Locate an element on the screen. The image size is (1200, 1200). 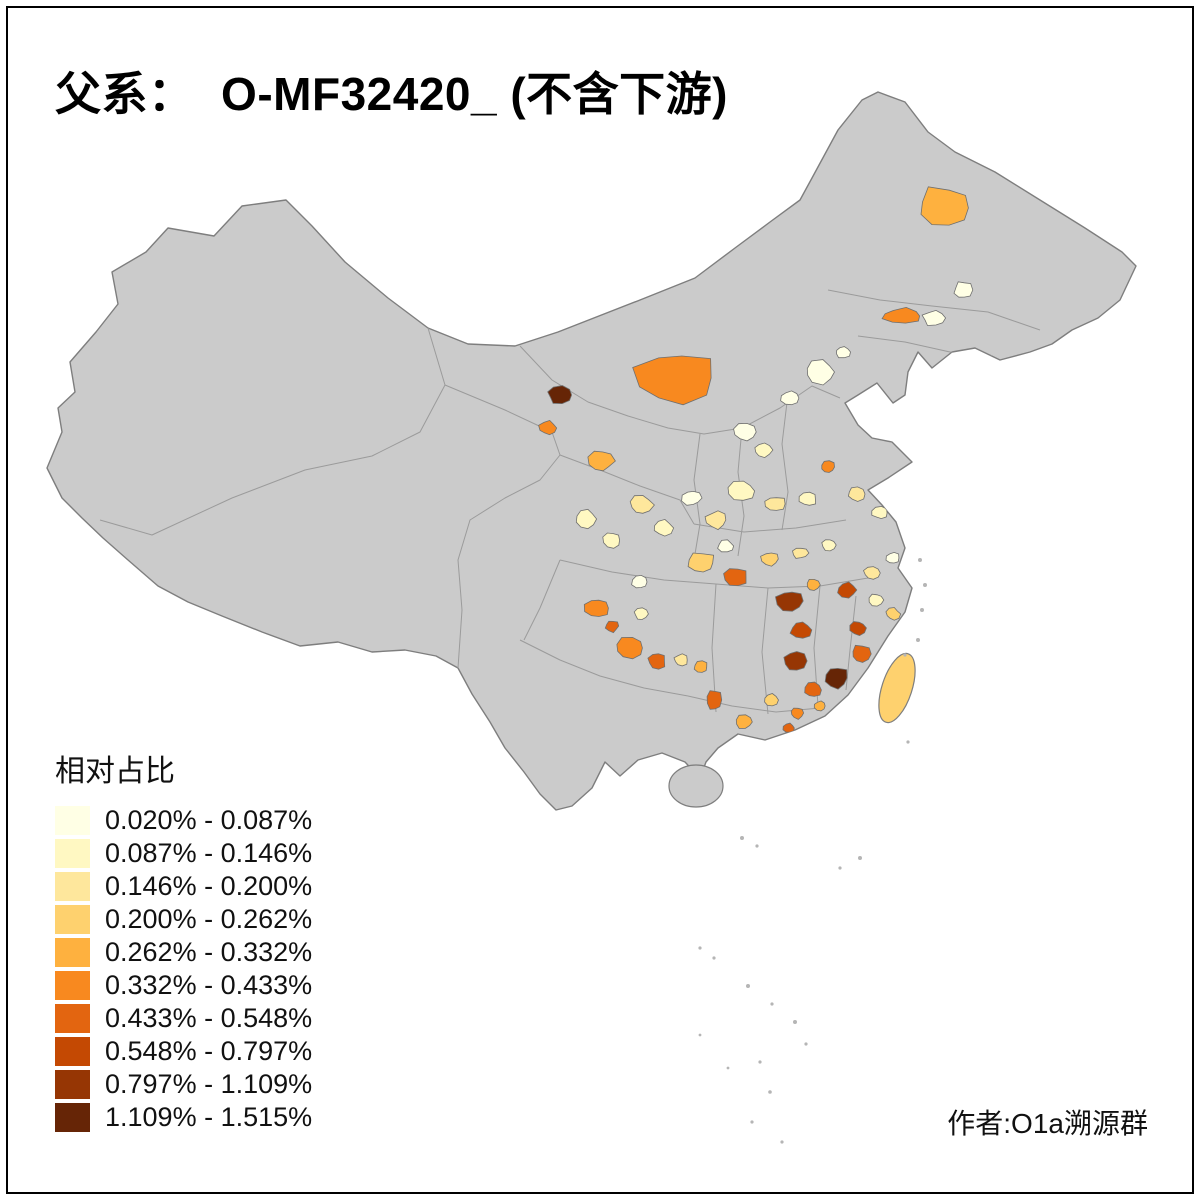
legend-label: 0.087% - 0.146% is located at coordinates (209, 853).